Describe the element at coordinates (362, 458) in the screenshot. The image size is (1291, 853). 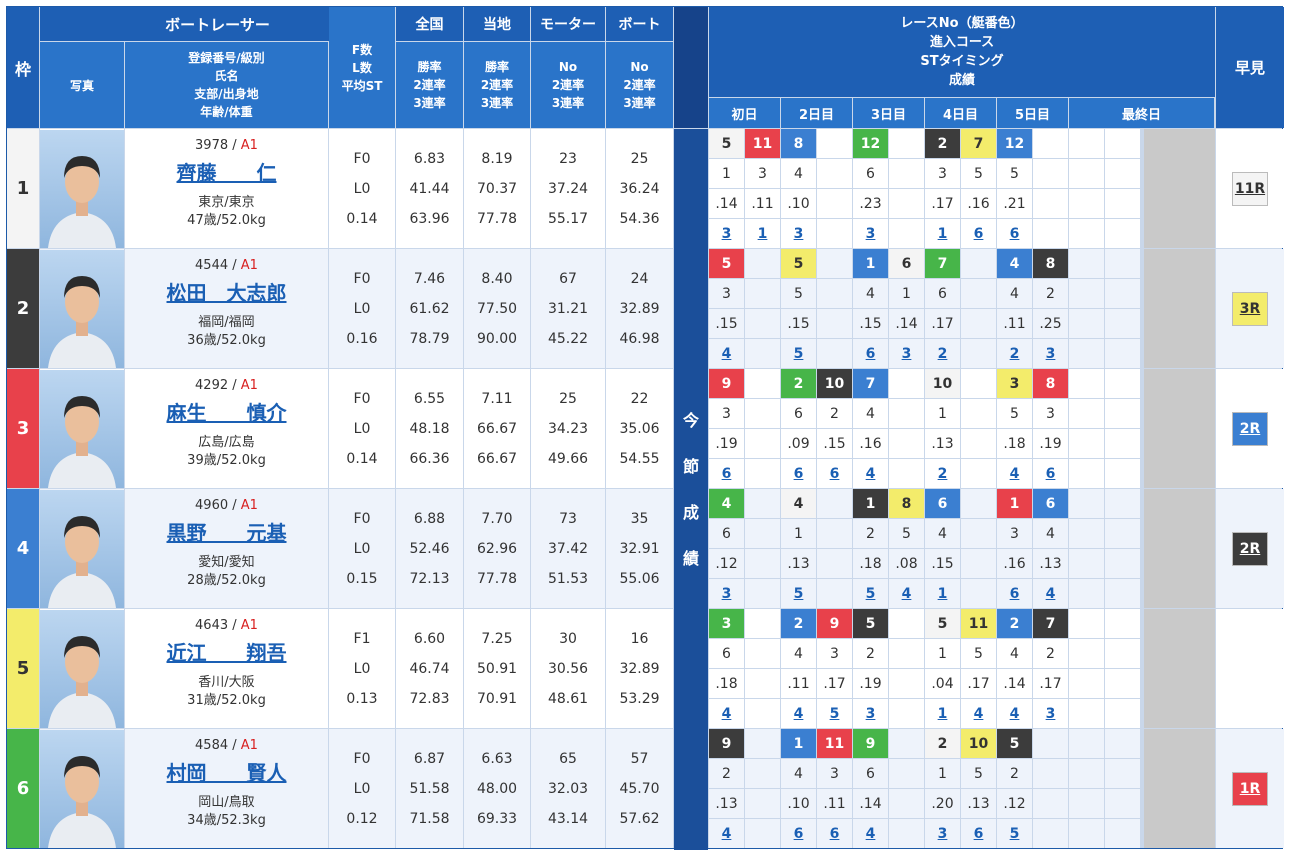
I see `fl-st-avg-st: 0.14` at that location.